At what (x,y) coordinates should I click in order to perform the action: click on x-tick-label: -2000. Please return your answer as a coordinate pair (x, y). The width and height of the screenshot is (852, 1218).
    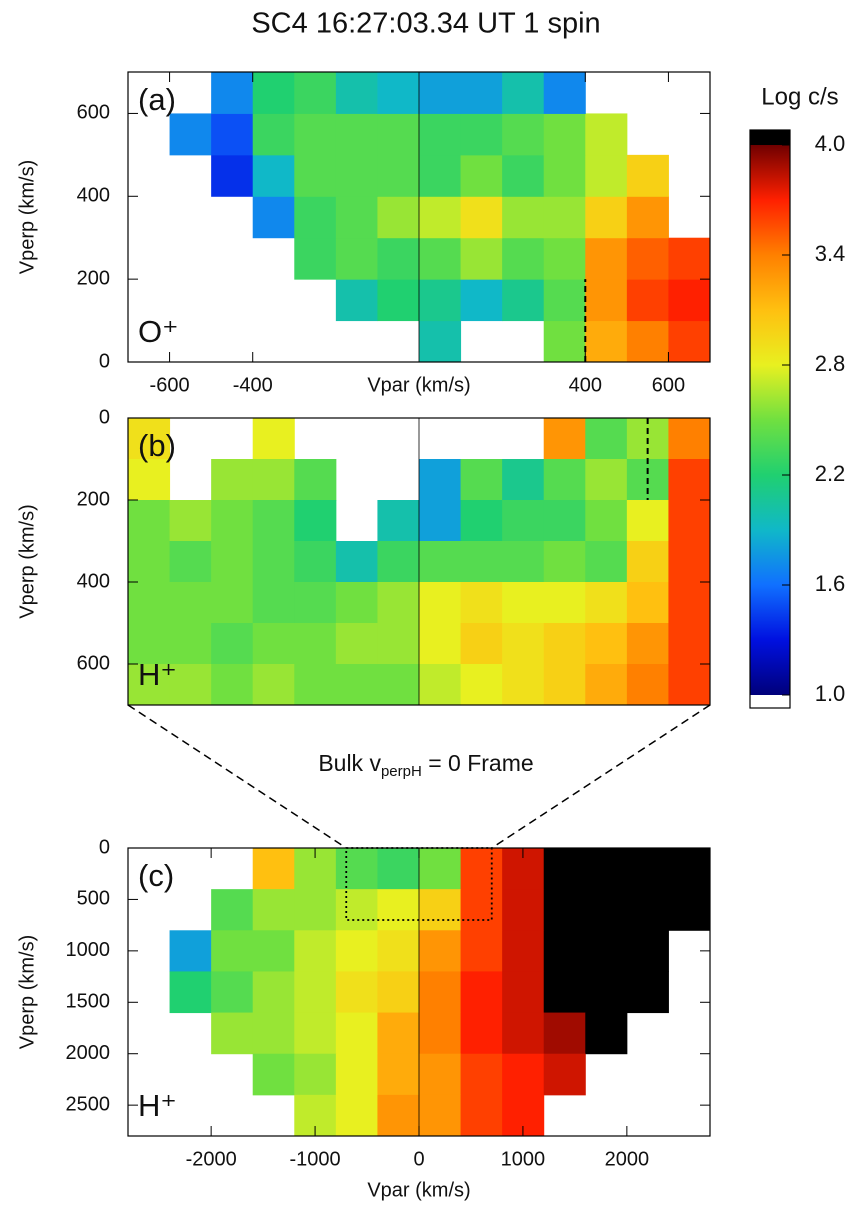
    Looking at the image, I should click on (211, 1159).